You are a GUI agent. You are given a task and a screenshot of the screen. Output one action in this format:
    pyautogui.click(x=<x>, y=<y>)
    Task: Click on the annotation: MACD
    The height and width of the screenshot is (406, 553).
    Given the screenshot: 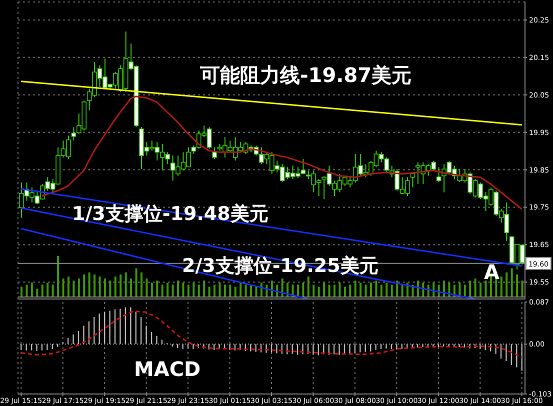 What is the action you would take?
    pyautogui.click(x=167, y=369)
    